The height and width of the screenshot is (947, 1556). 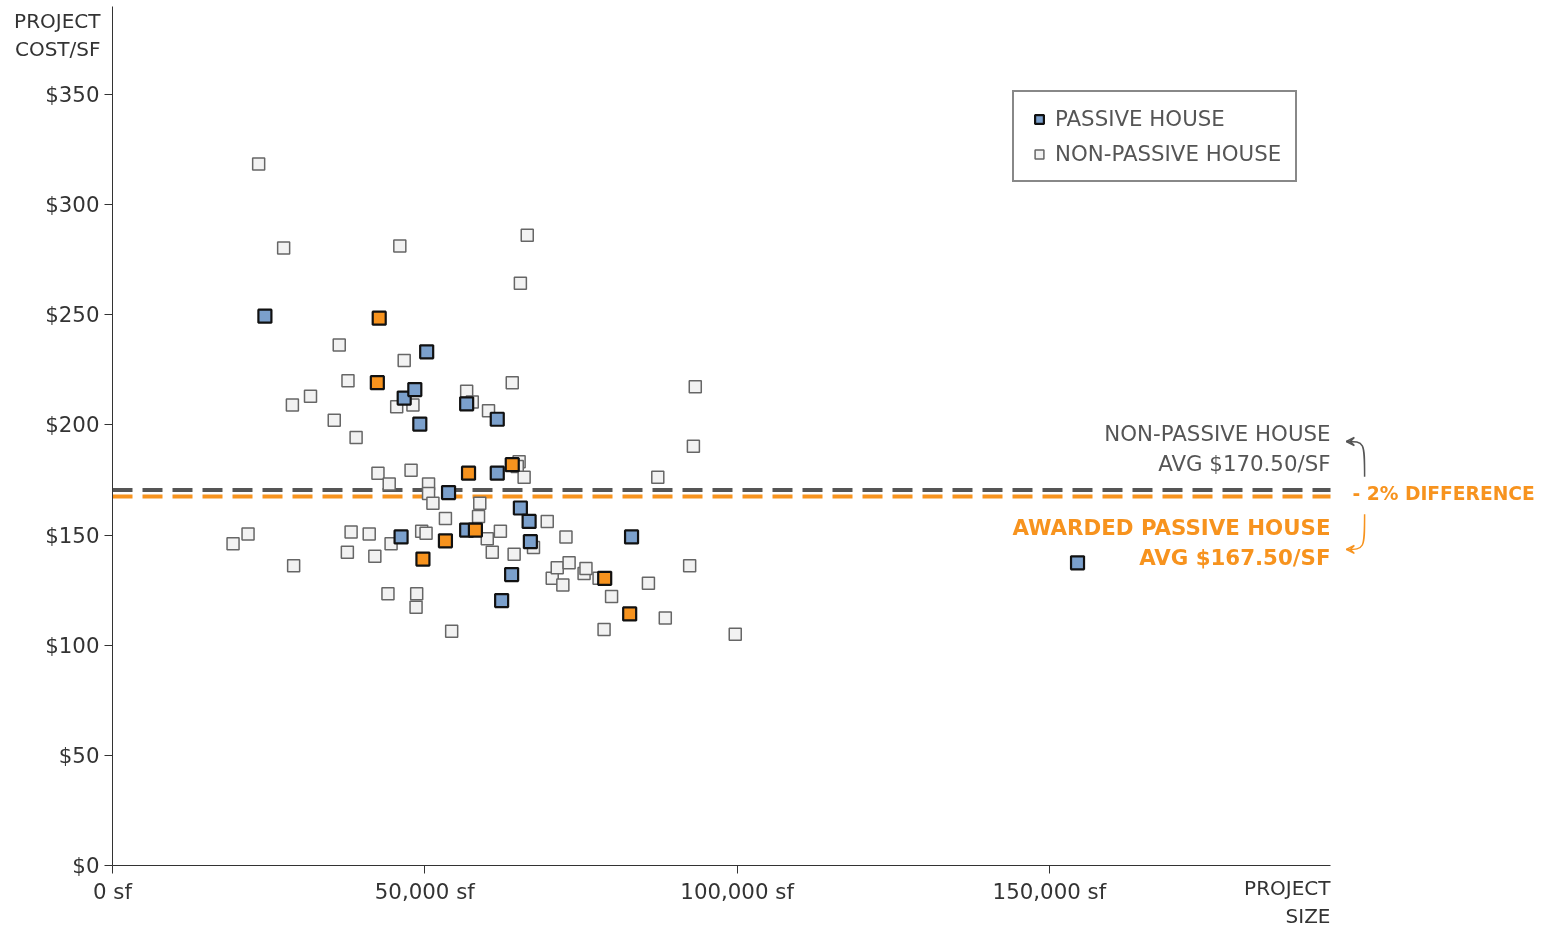 I want to click on y-tick-label: $150, so click(x=72, y=535).